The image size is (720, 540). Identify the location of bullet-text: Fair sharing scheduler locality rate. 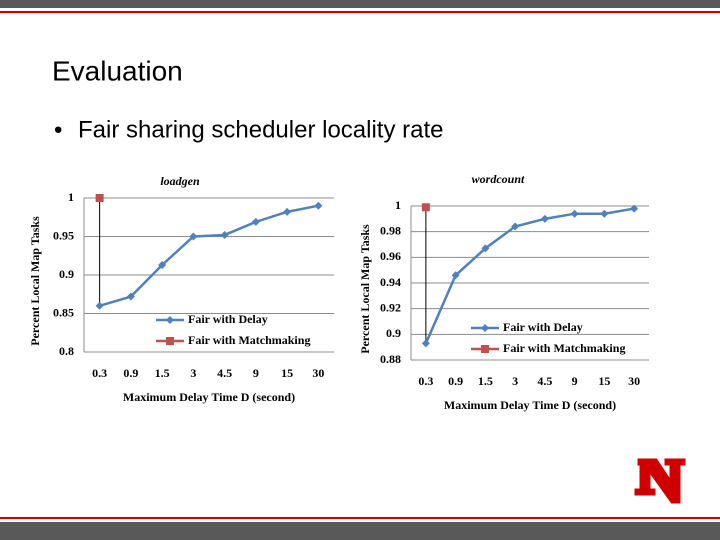
(261, 129).